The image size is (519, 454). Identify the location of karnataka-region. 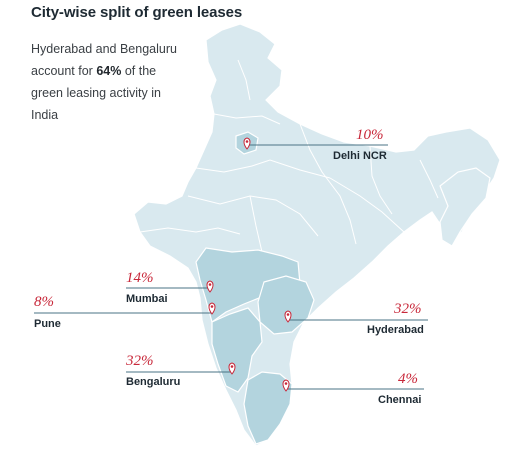
(237, 350).